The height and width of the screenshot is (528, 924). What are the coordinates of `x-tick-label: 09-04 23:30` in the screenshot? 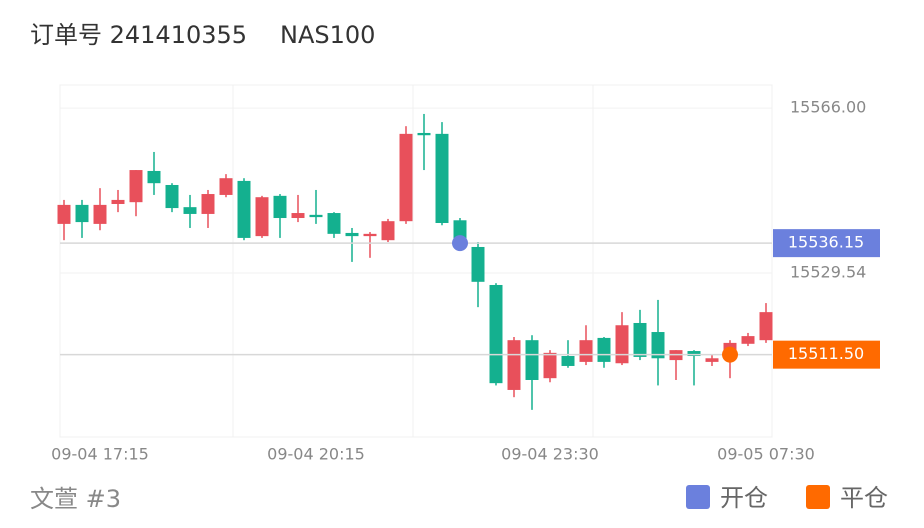 It's located at (550, 454).